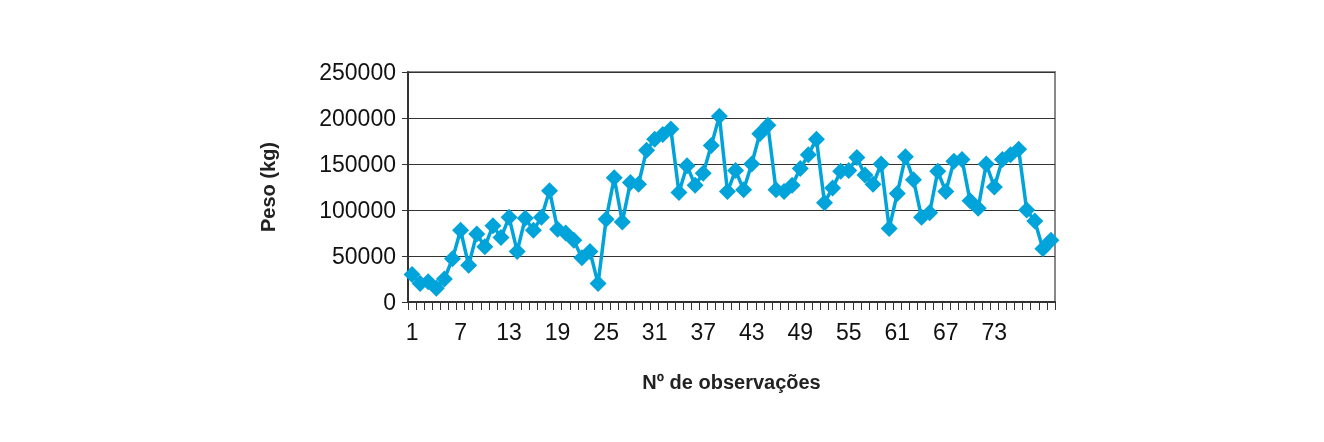 The width and height of the screenshot is (1324, 442). I want to click on x-axis-title: Nº de observações, so click(731, 382).